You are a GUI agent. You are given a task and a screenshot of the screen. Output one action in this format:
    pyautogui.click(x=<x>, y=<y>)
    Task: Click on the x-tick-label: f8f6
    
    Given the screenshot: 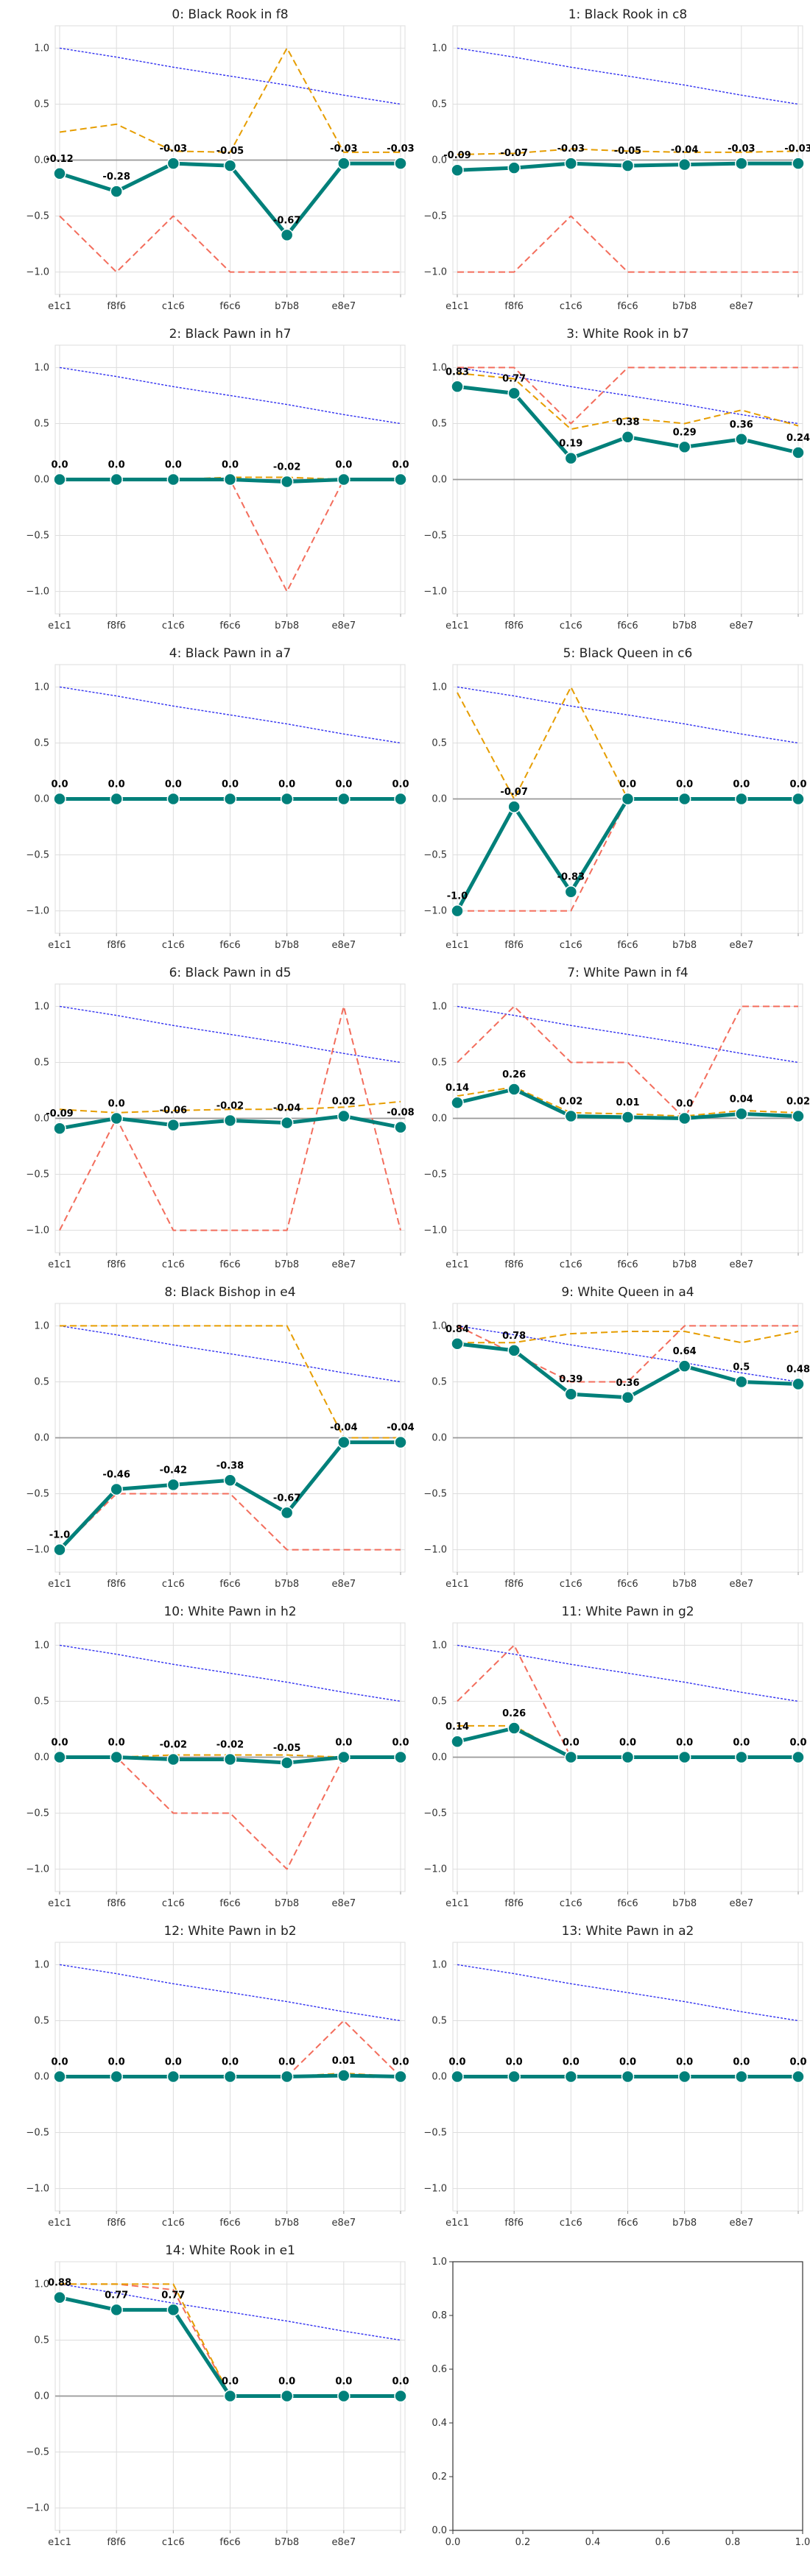 What is the action you would take?
    pyautogui.click(x=116, y=1585)
    